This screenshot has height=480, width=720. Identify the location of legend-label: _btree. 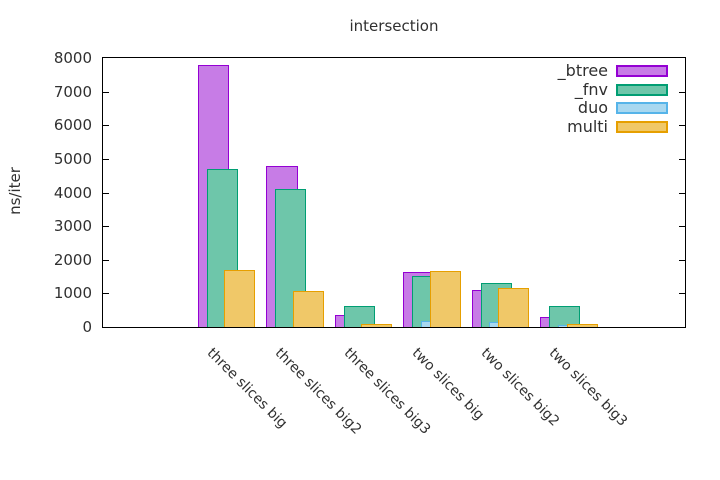
(582, 70).